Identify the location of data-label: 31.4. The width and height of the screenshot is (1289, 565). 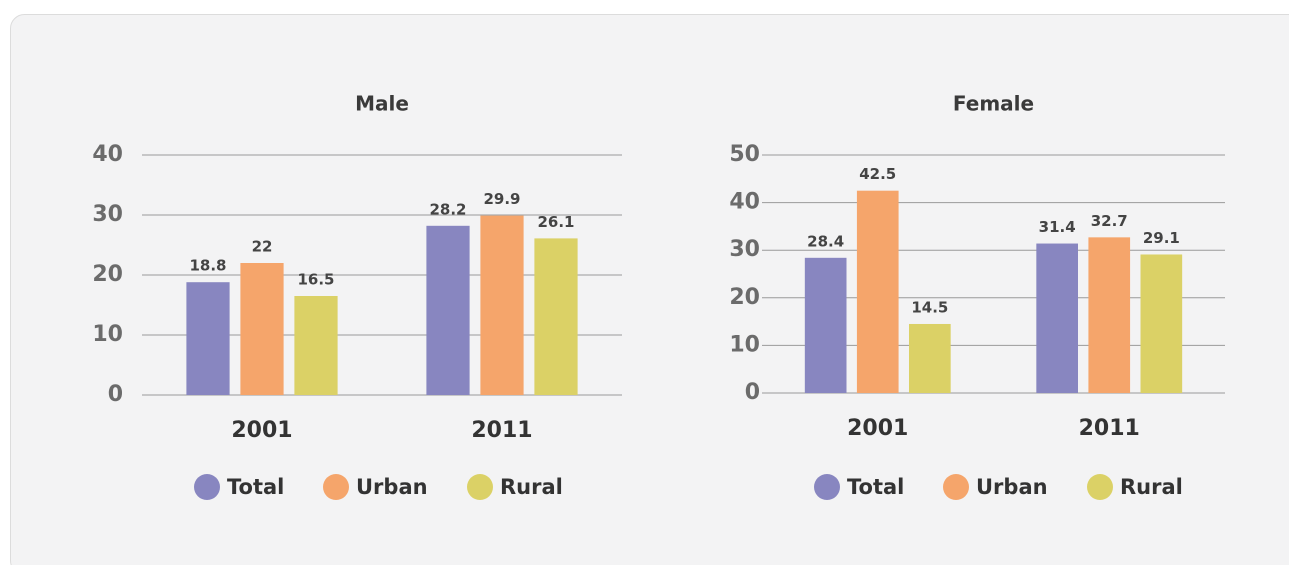
(1057, 227).